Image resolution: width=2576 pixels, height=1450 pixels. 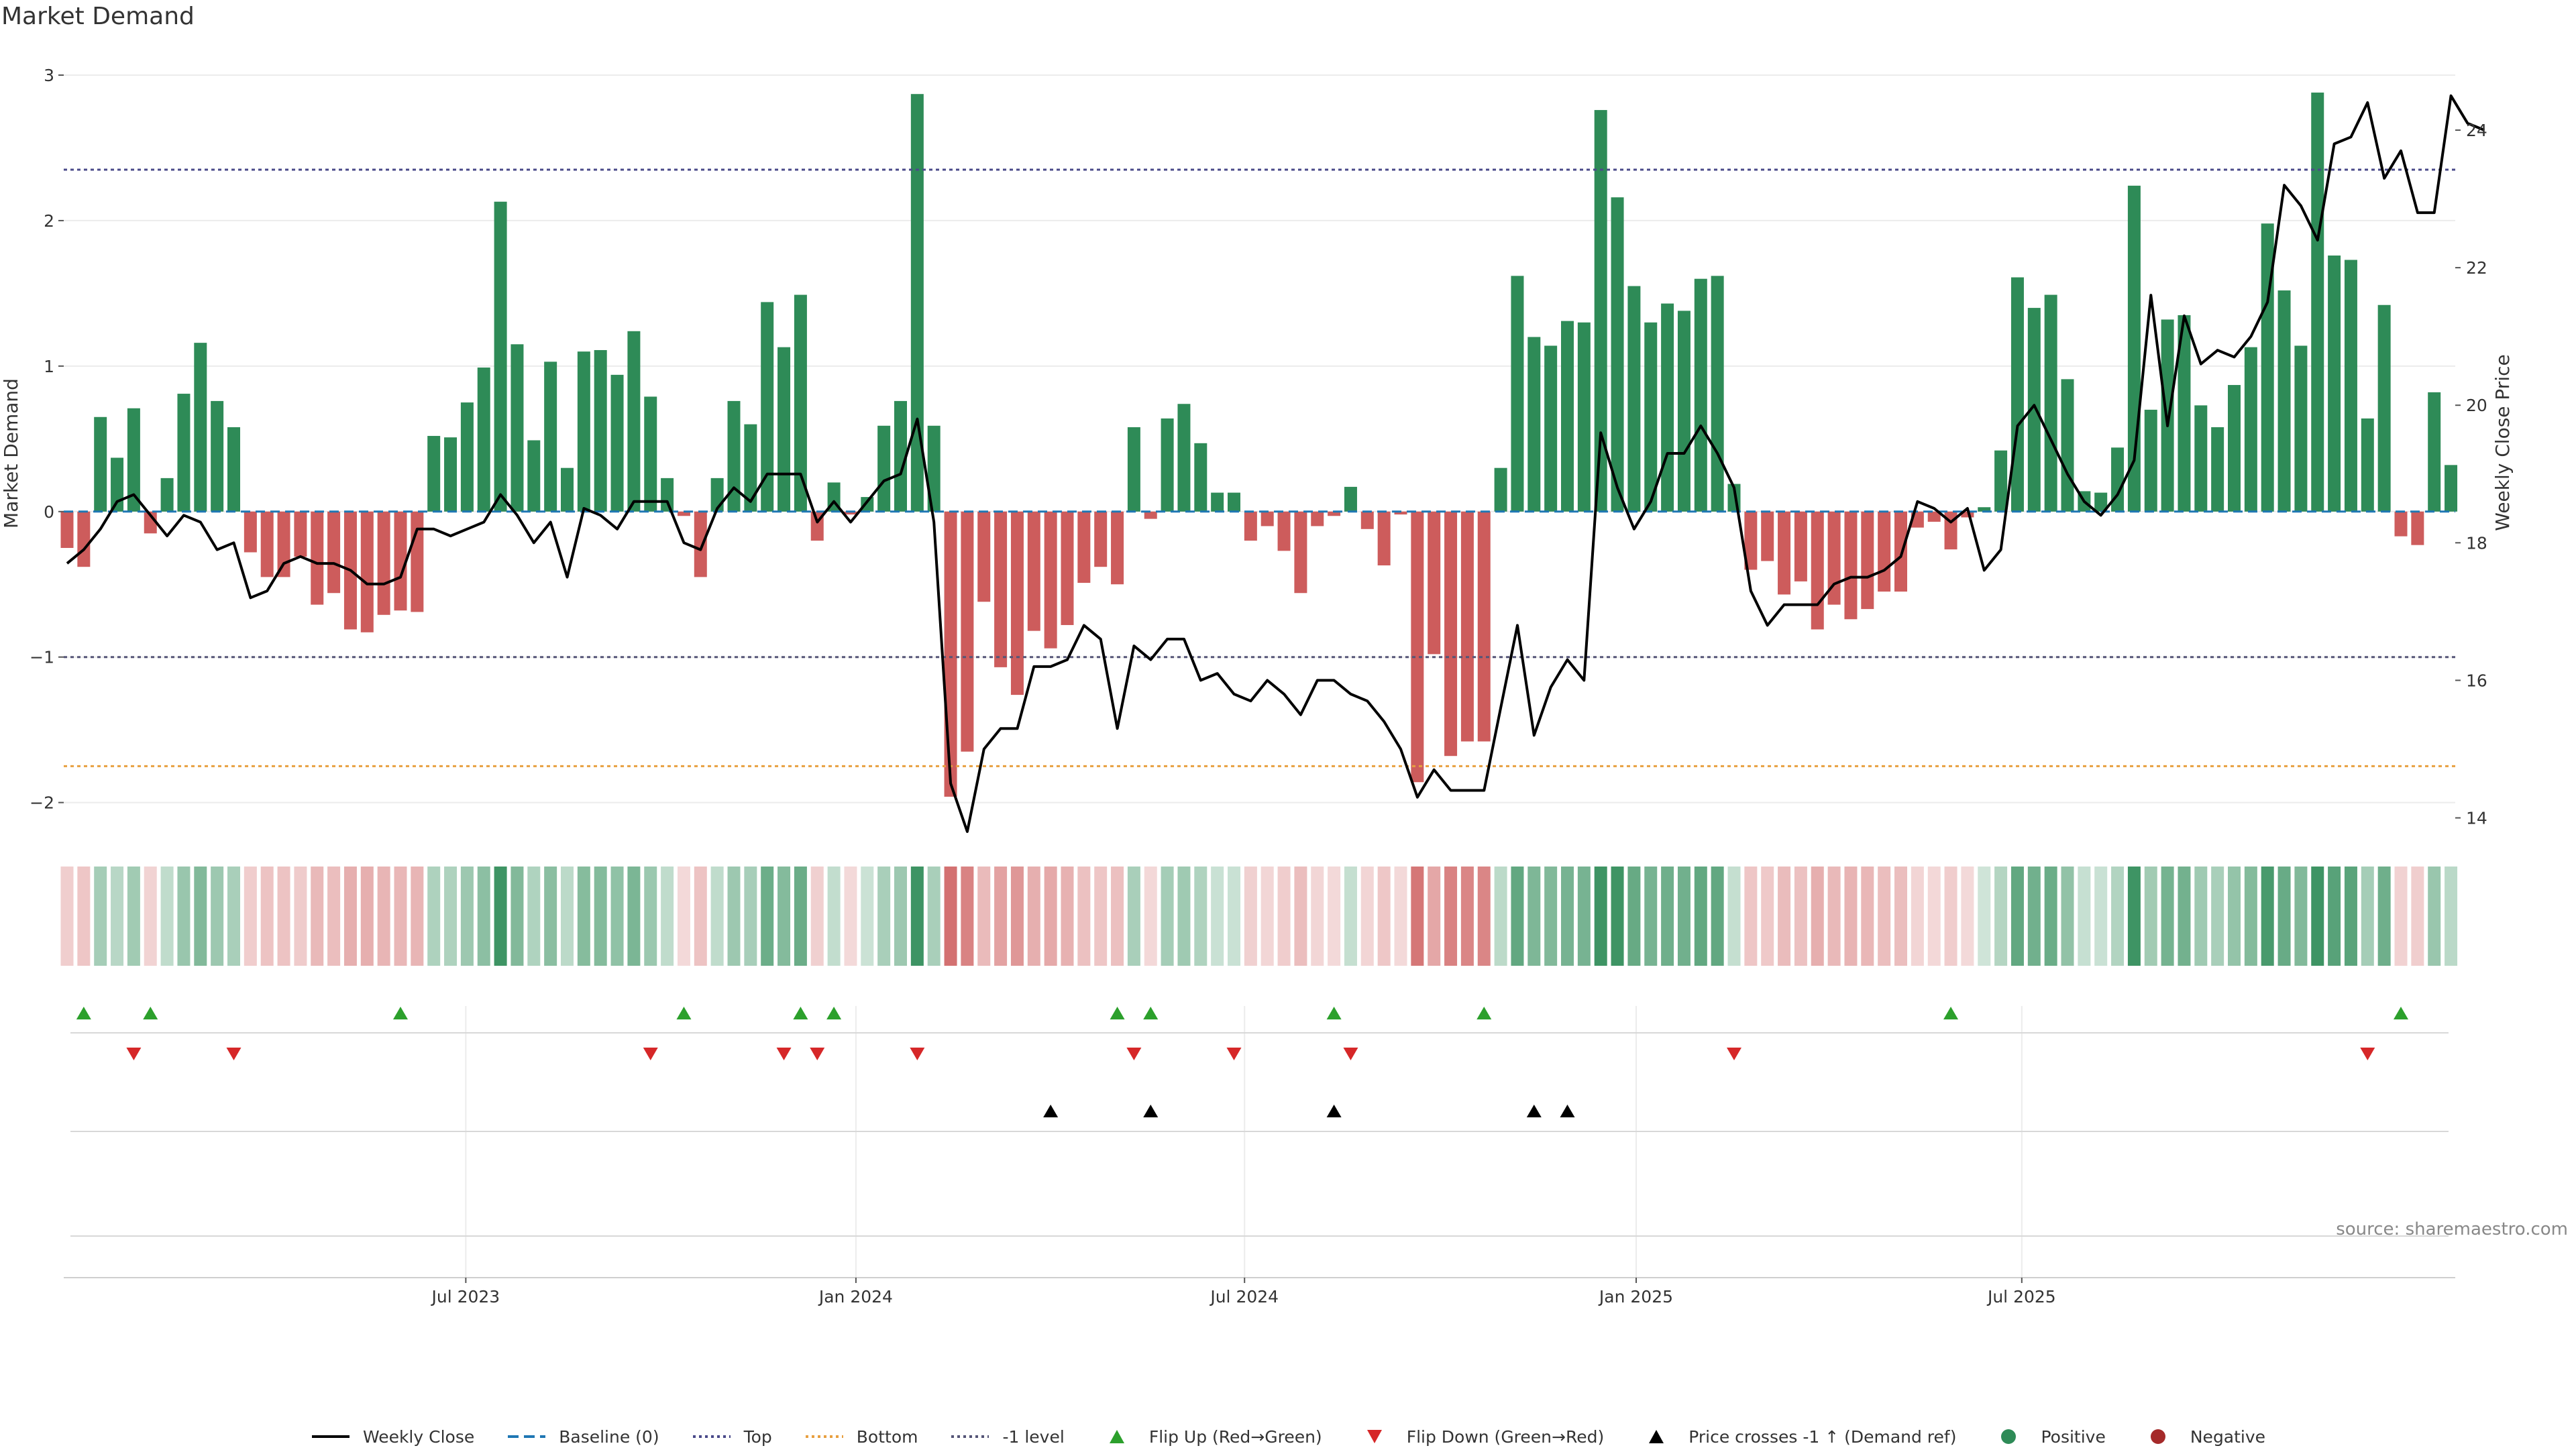 What do you see at coordinates (2228, 1437) in the screenshot?
I see `legend-label: Negative` at bounding box center [2228, 1437].